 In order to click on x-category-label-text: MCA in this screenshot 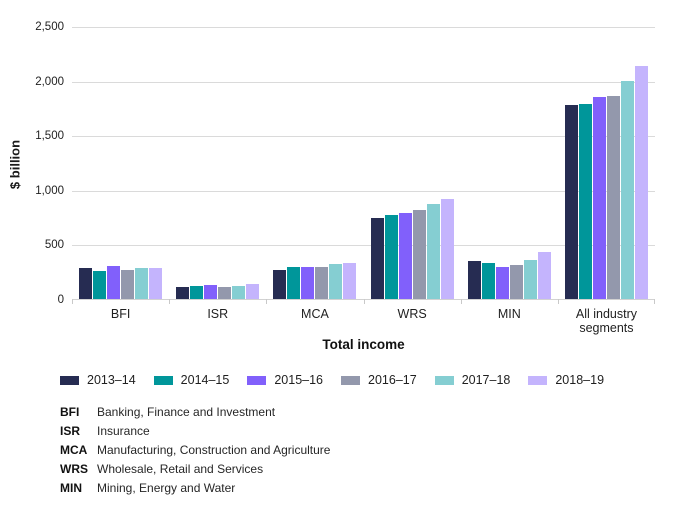, I will do `click(315, 314)`.